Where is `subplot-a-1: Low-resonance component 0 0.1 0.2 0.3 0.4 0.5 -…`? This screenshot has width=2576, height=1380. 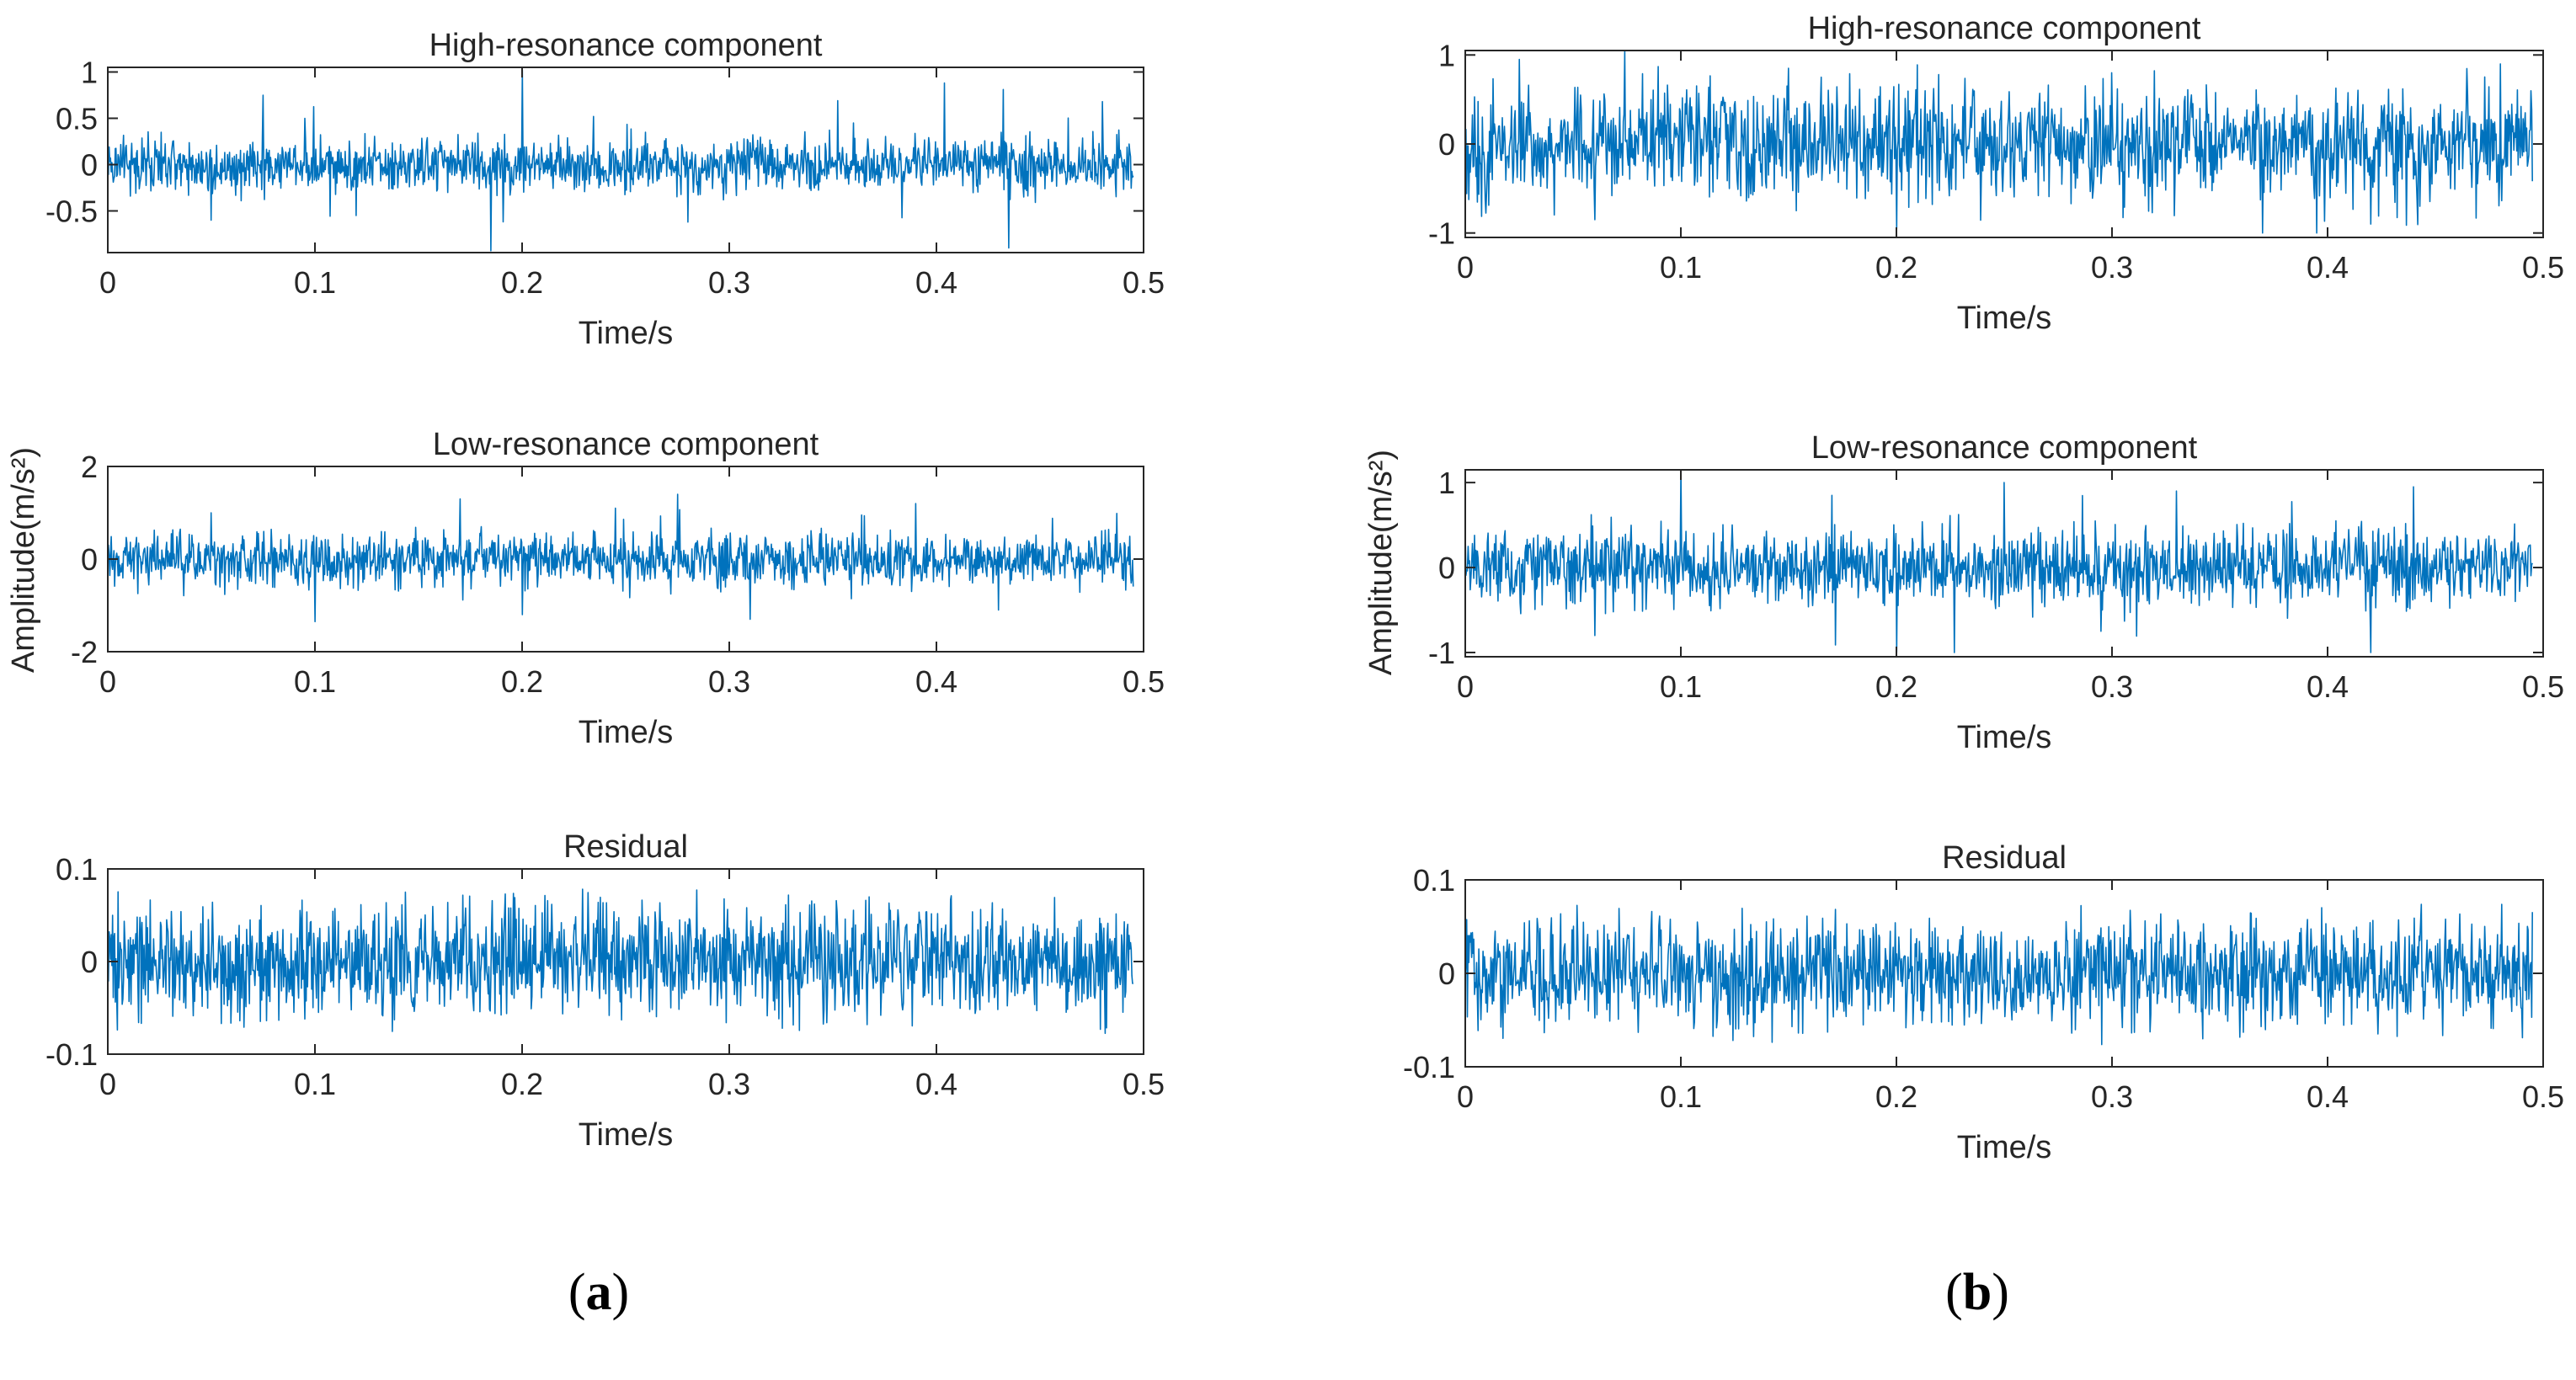 subplot-a-1: Low-resonance component 0 0.1 0.2 0.3 0.4 0.5 -… is located at coordinates (585, 588).